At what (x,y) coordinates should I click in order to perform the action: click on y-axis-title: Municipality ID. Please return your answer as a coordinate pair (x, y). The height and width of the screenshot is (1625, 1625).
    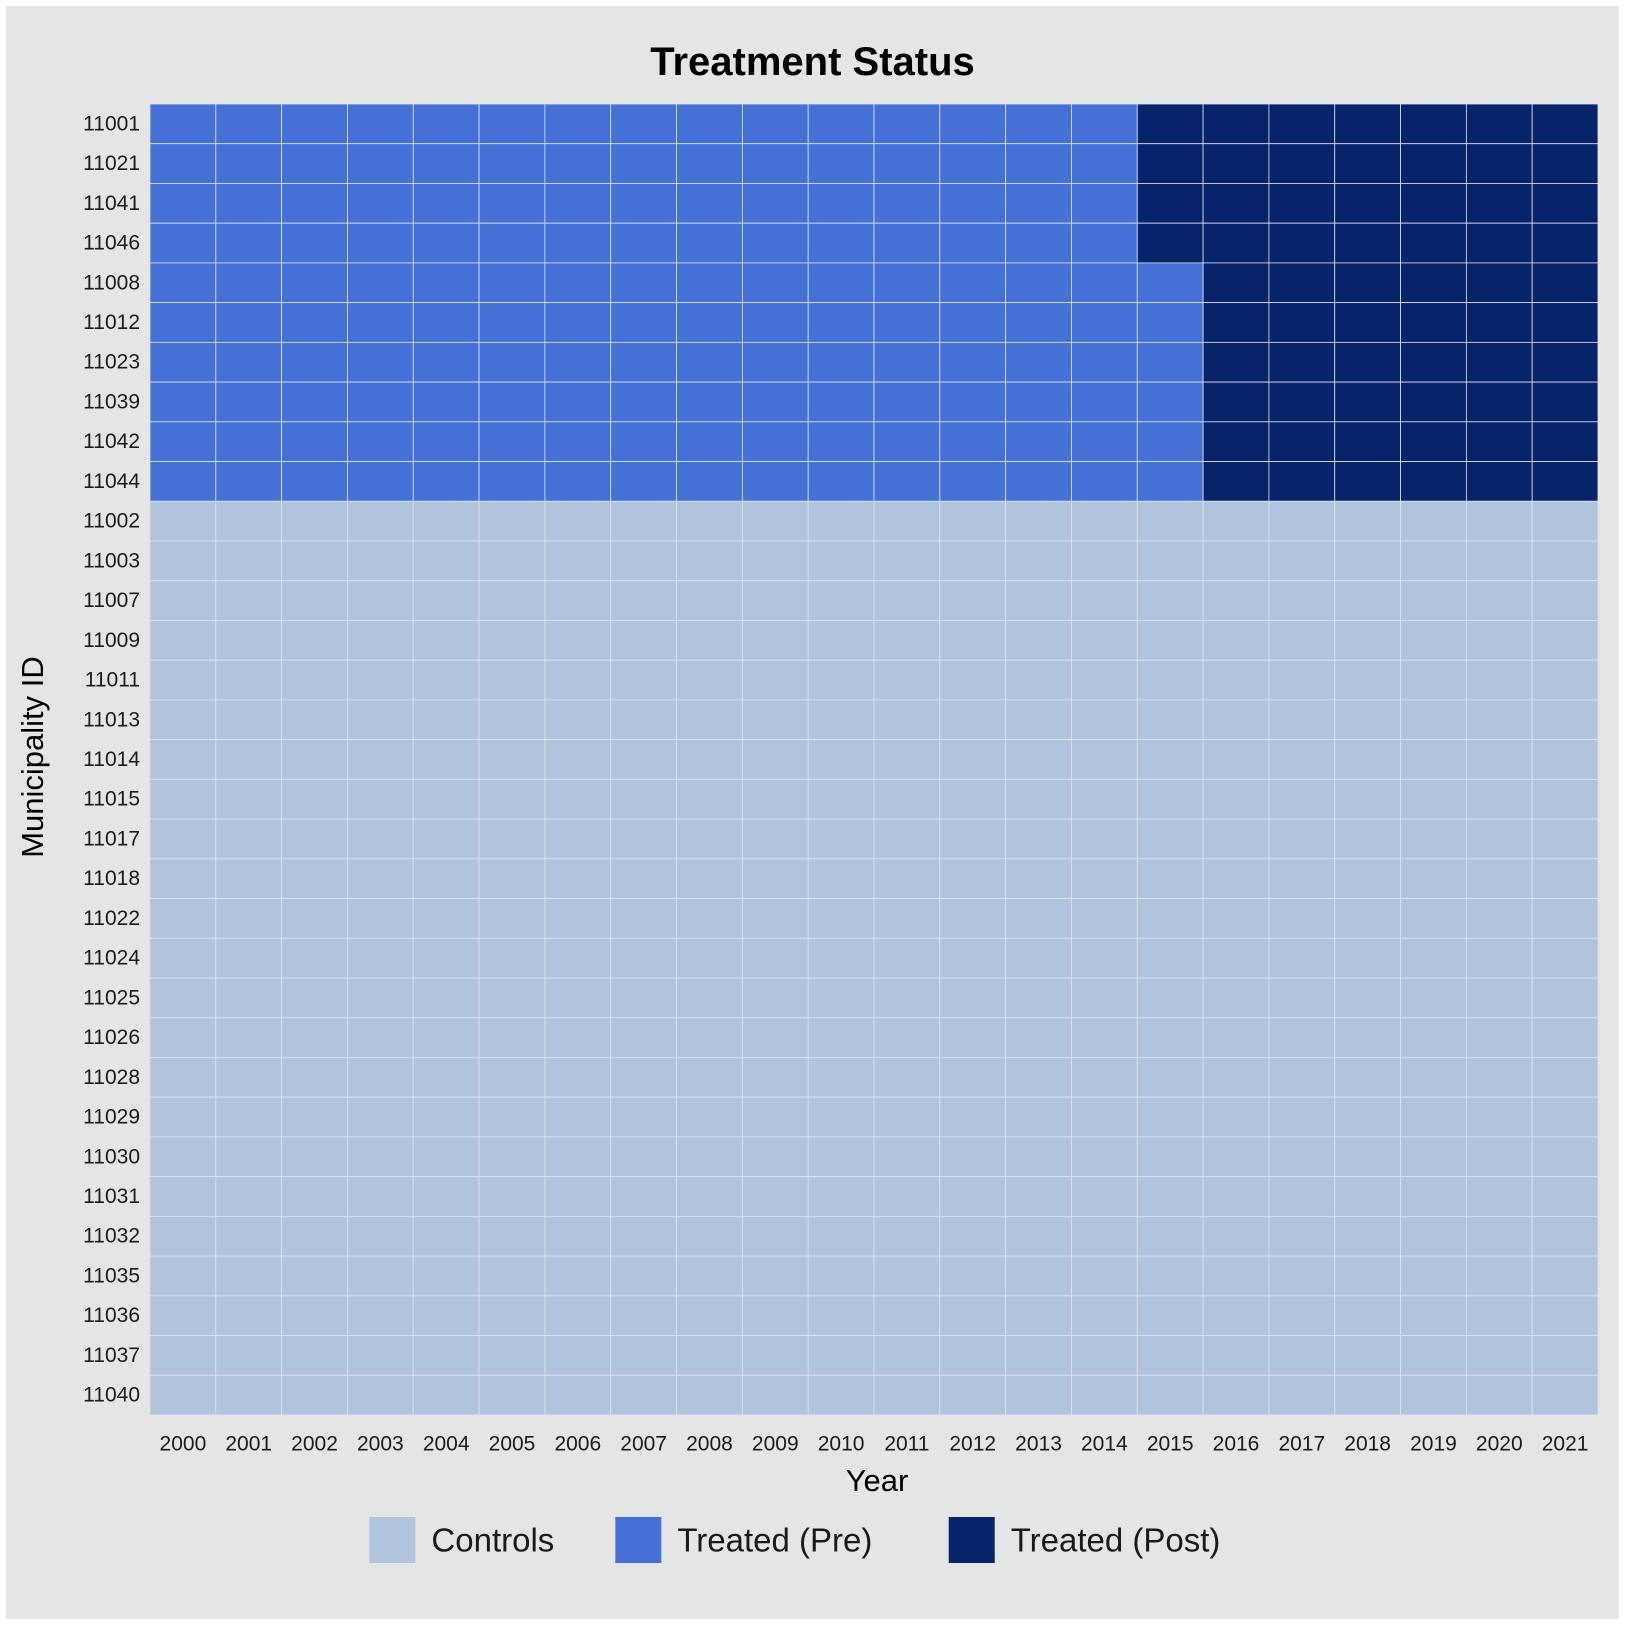
    Looking at the image, I should click on (32, 757).